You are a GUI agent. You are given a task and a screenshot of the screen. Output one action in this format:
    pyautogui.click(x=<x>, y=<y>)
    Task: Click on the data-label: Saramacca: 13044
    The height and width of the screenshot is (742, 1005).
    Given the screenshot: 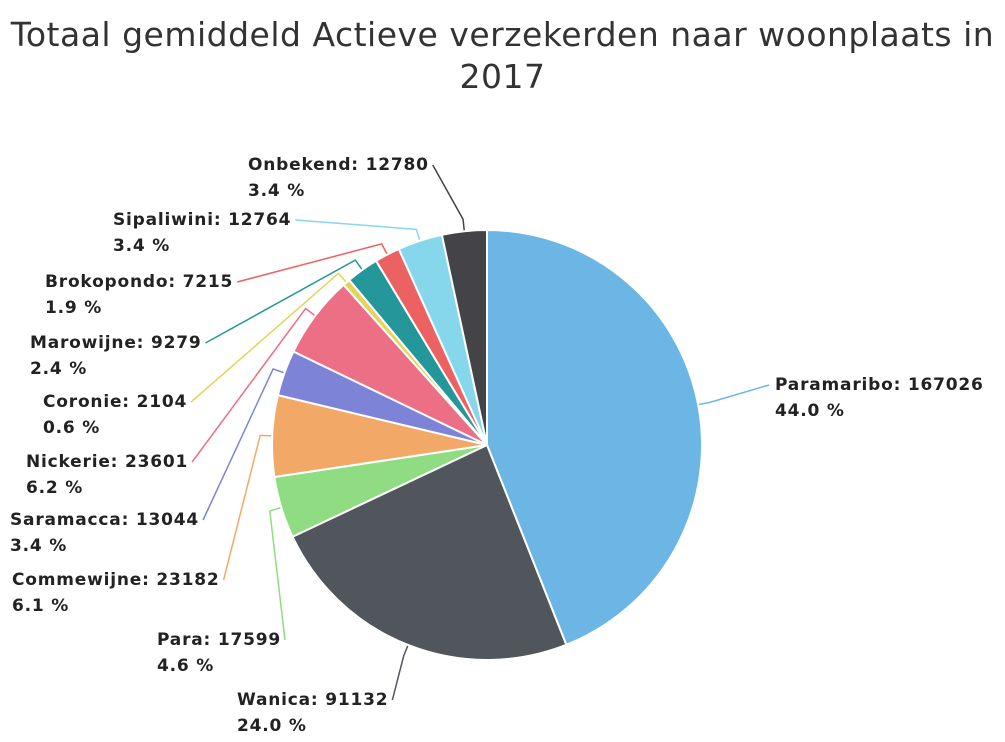 What is the action you would take?
    pyautogui.click(x=104, y=520)
    